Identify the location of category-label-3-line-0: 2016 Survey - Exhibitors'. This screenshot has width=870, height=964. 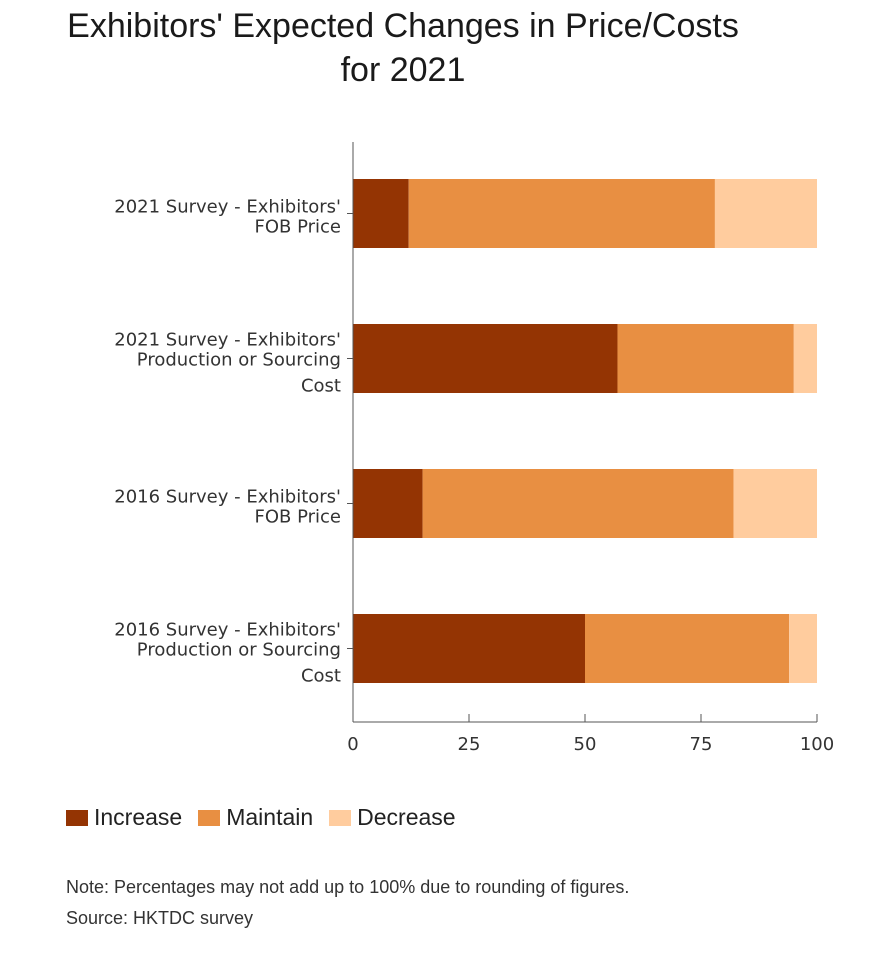
(227, 630).